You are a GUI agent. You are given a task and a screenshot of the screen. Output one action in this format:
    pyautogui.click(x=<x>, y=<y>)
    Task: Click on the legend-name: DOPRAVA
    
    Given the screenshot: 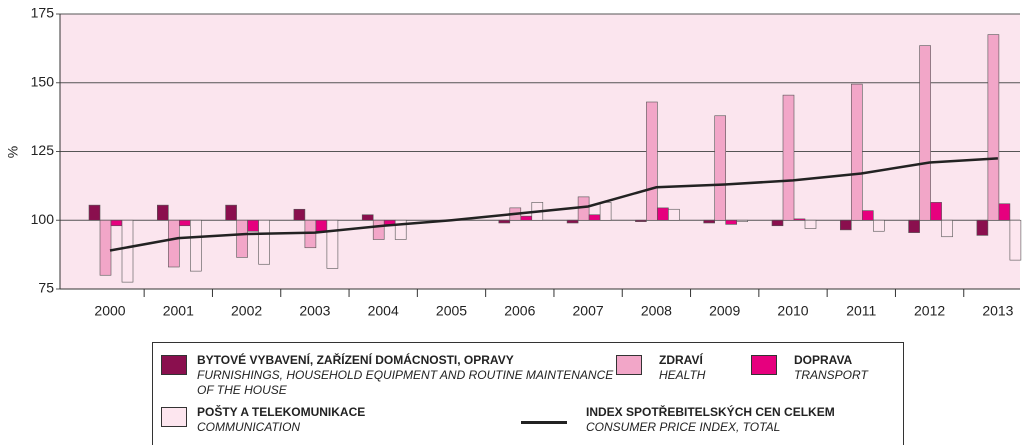 What is the action you would take?
    pyautogui.click(x=823, y=360)
    